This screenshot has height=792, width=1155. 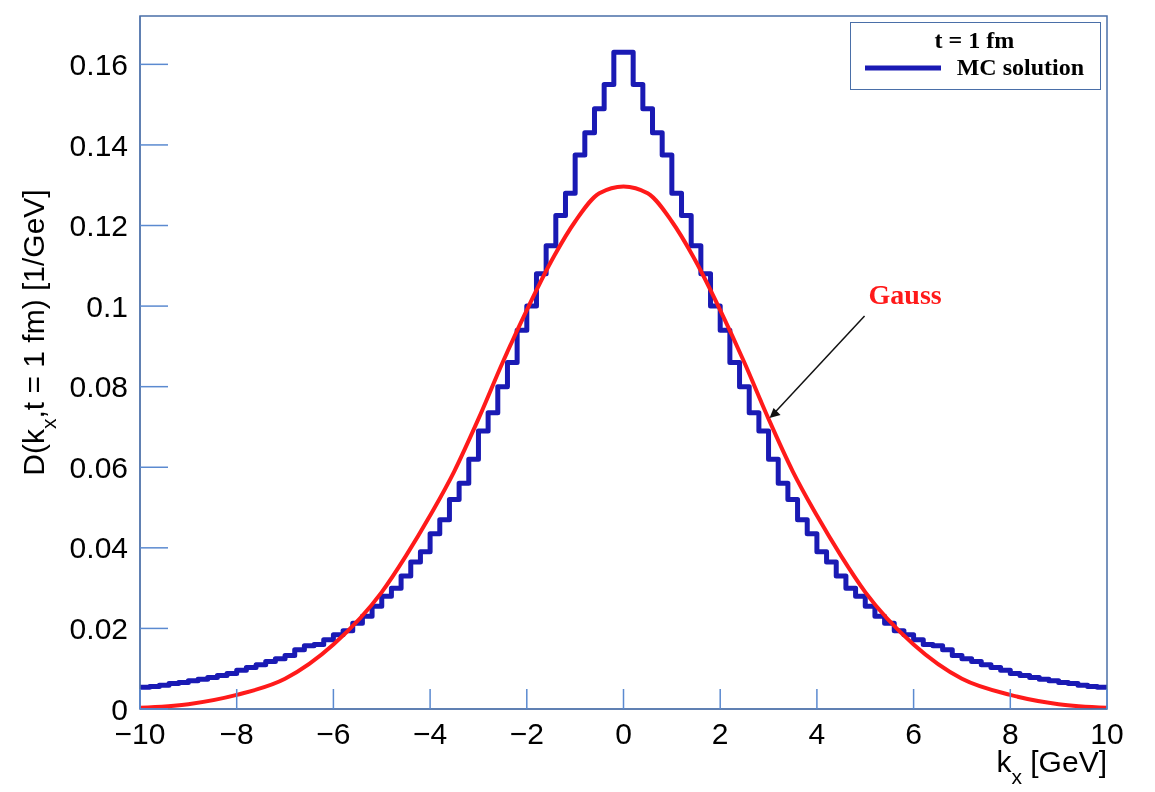 I want to click on x-tick-label: −2, so click(x=526, y=734).